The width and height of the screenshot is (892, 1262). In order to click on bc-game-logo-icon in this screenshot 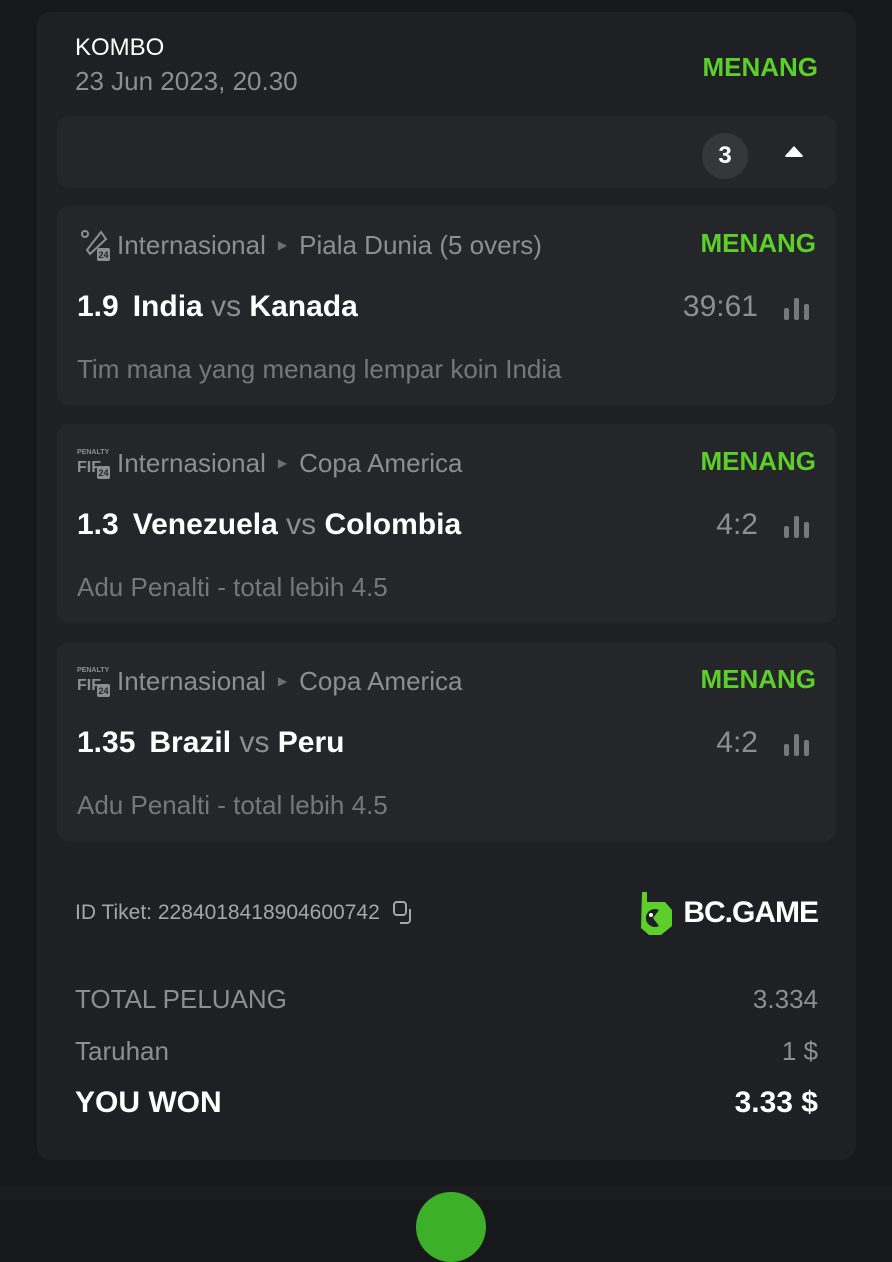, I will do `click(657, 913)`.